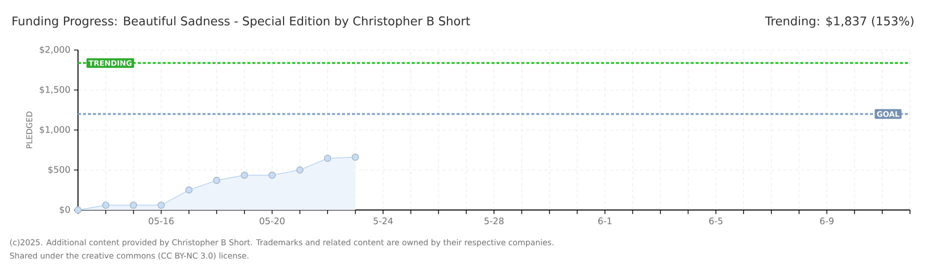 Image resolution: width=940 pixels, height=270 pixels. What do you see at coordinates (55, 90) in the screenshot?
I see `y-tick-label: $1,500` at bounding box center [55, 90].